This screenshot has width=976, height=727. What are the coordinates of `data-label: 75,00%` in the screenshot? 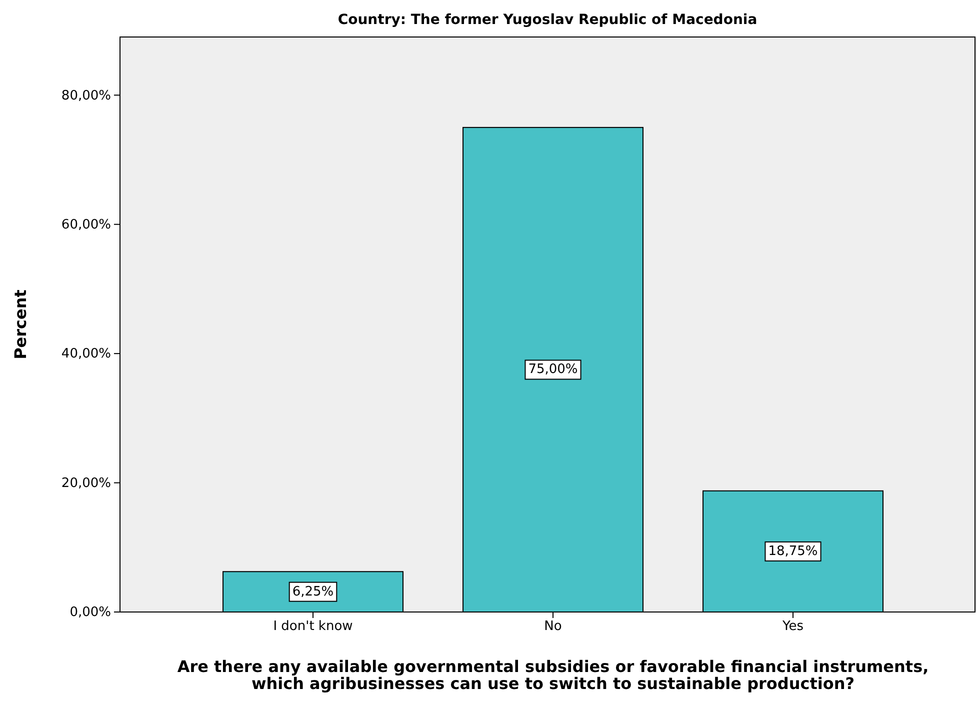 It's located at (553, 370).